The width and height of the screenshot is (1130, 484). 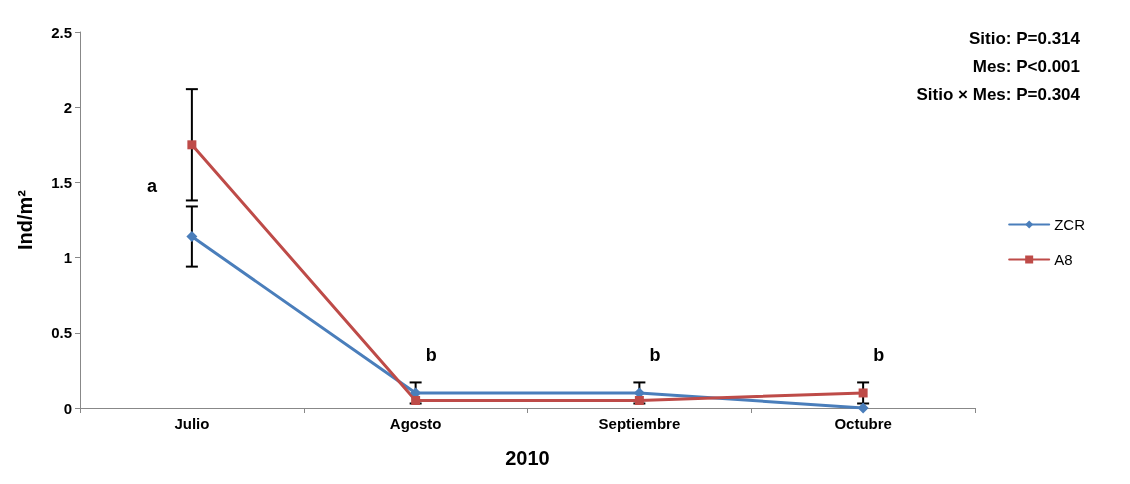 I want to click on y-tick-label: 0, so click(x=67, y=408).